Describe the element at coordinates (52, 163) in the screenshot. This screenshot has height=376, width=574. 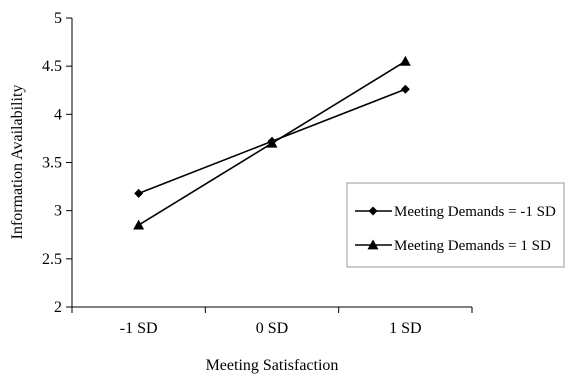
I see `y-tick-label: 3.5` at that location.